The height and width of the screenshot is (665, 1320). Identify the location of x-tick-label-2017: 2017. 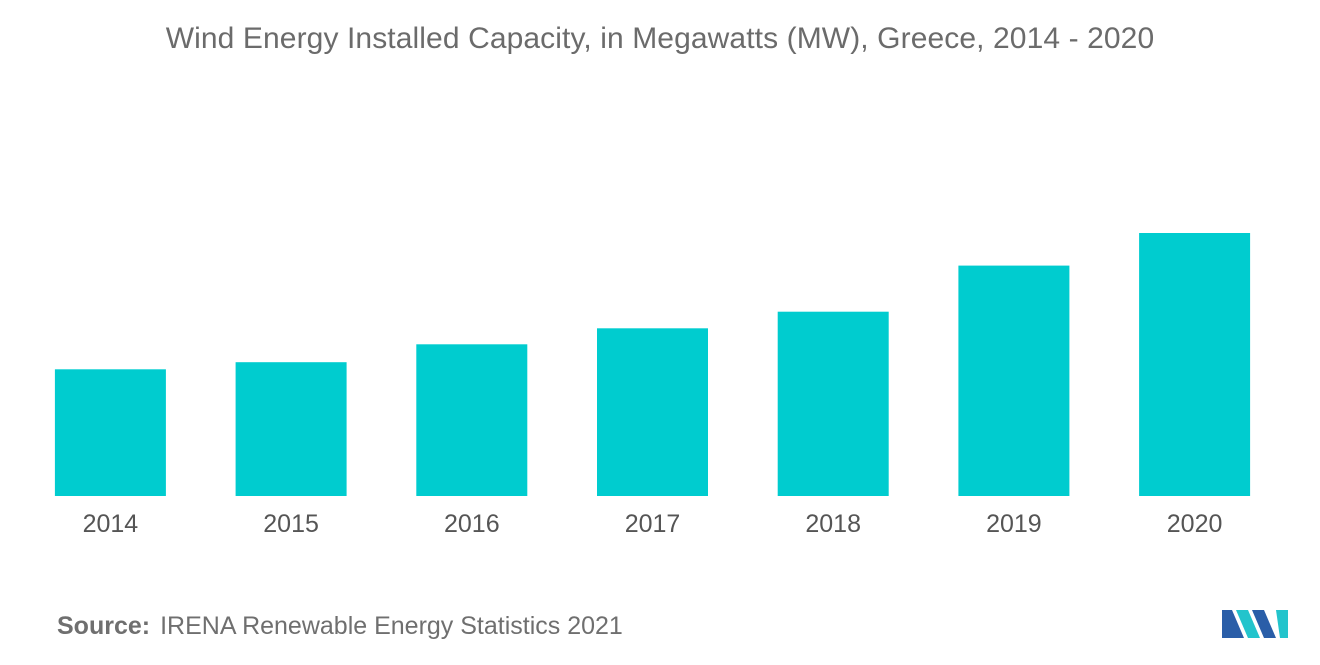
(653, 524).